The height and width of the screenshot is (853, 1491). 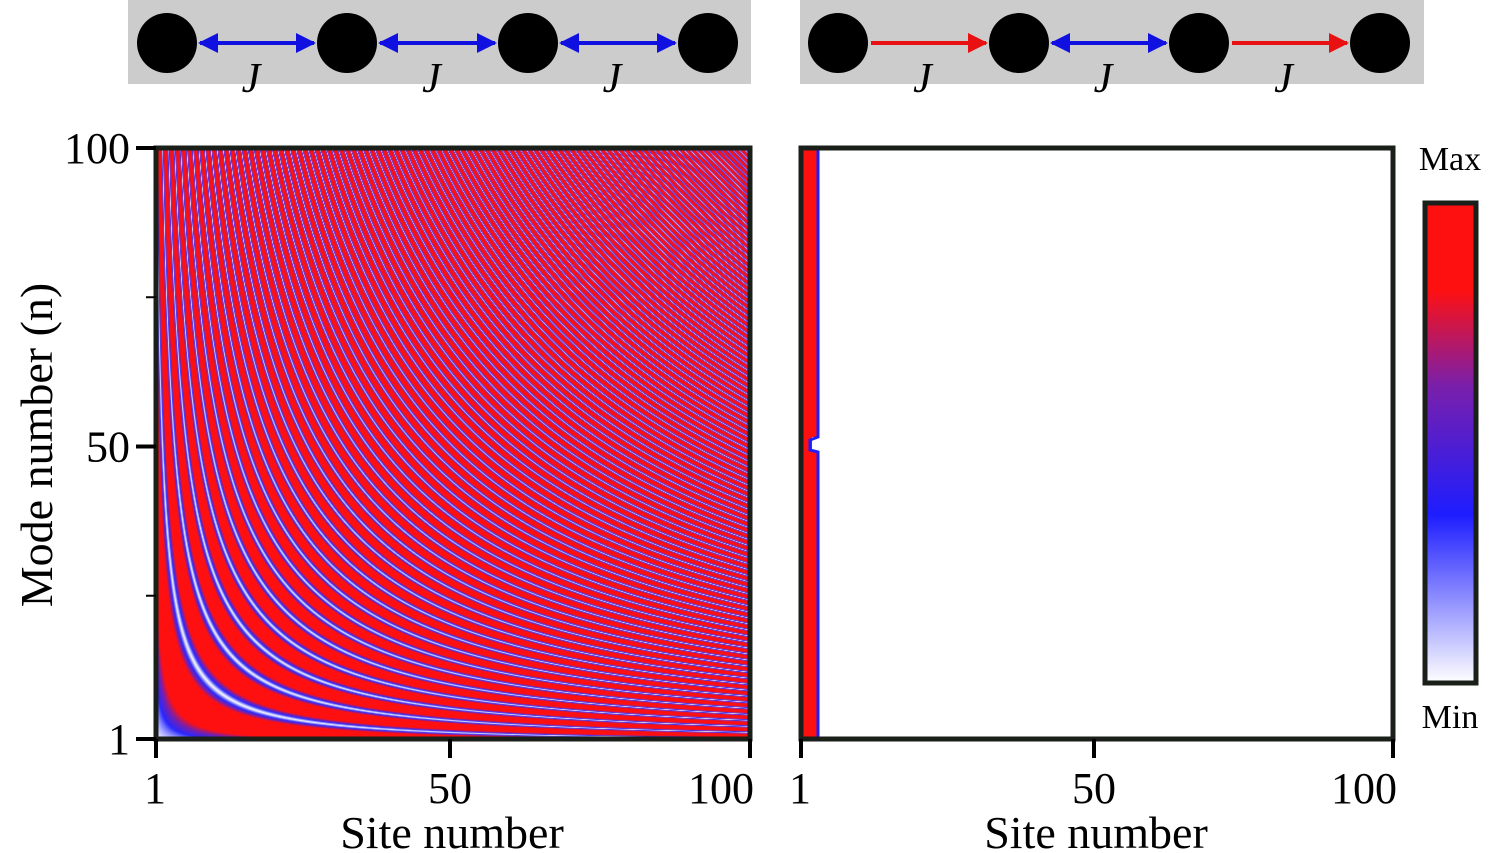 What do you see at coordinates (1096, 830) in the screenshot?
I see `x-axis-title-right: Site number` at bounding box center [1096, 830].